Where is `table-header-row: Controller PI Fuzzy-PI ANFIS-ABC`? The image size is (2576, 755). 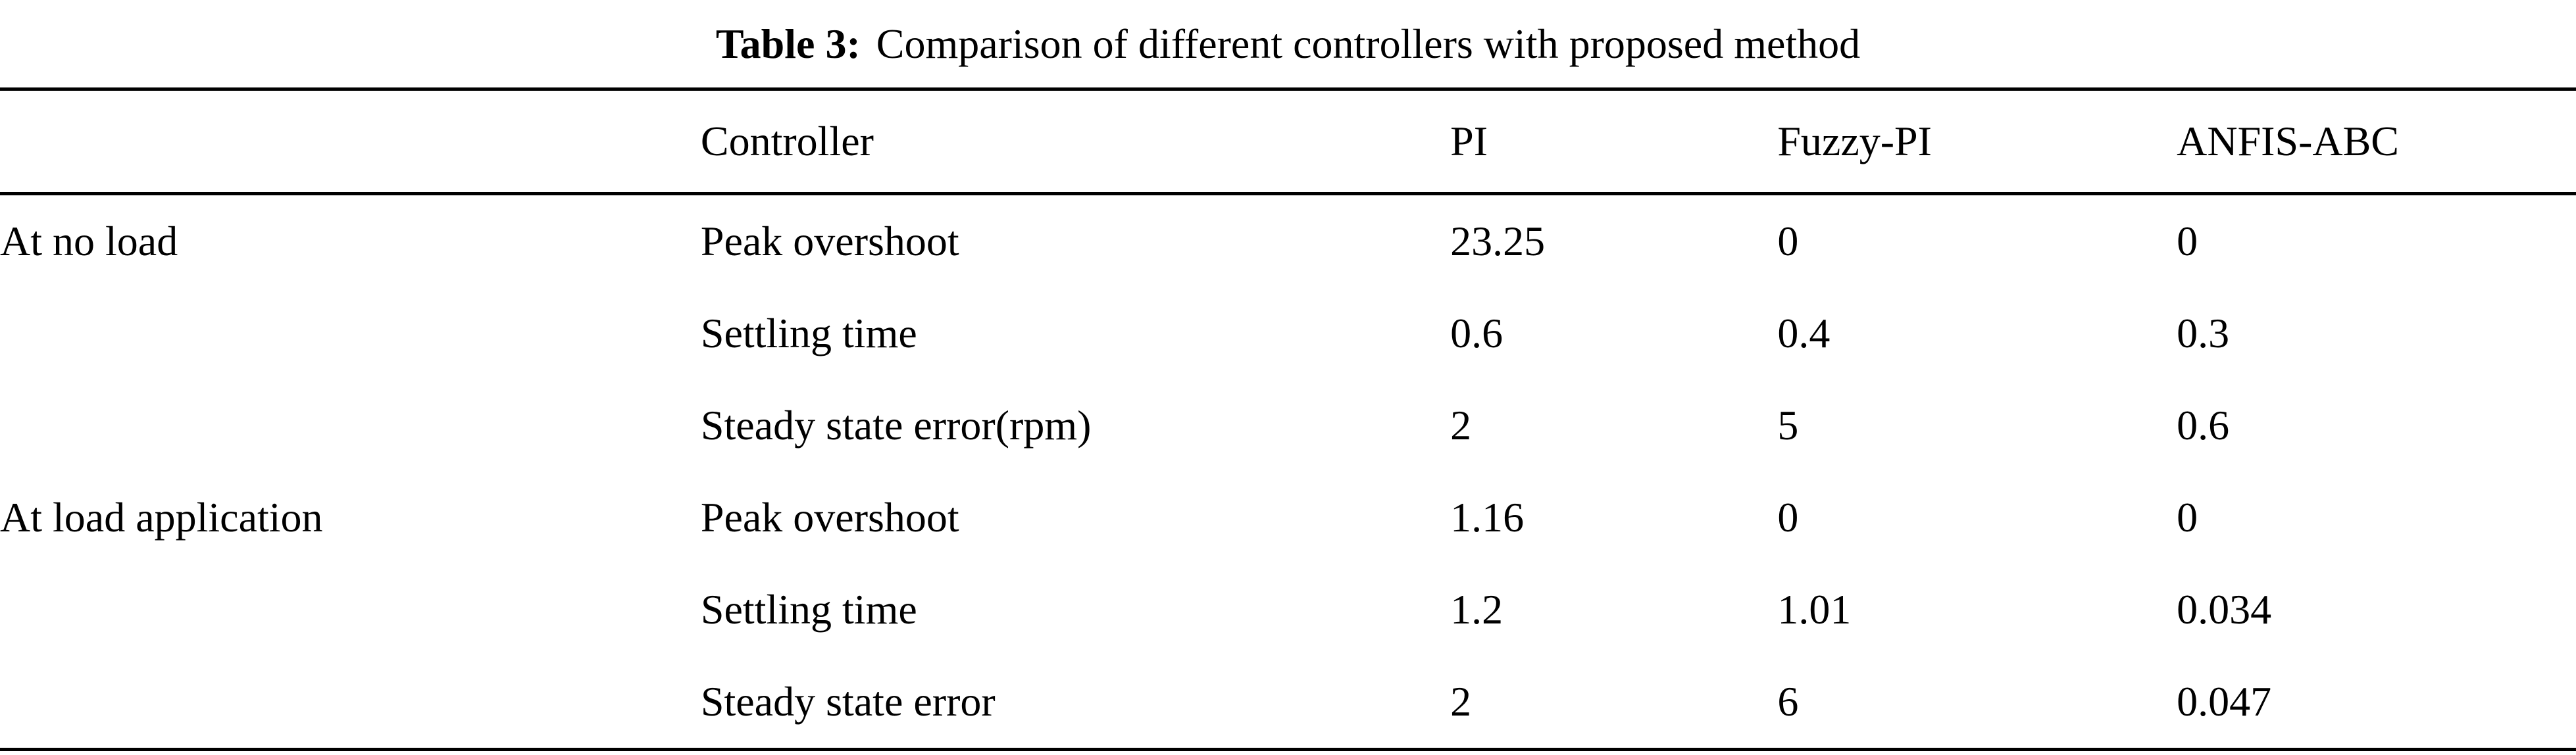 table-header-row: Controller PI Fuzzy-PI ANFIS-ABC is located at coordinates (1288, 141).